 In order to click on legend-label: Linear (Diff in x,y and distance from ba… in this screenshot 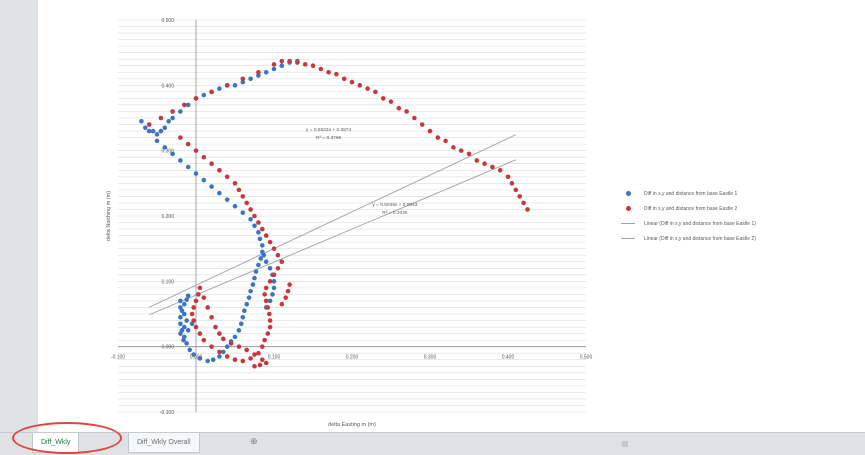, I will do `click(700, 238)`.